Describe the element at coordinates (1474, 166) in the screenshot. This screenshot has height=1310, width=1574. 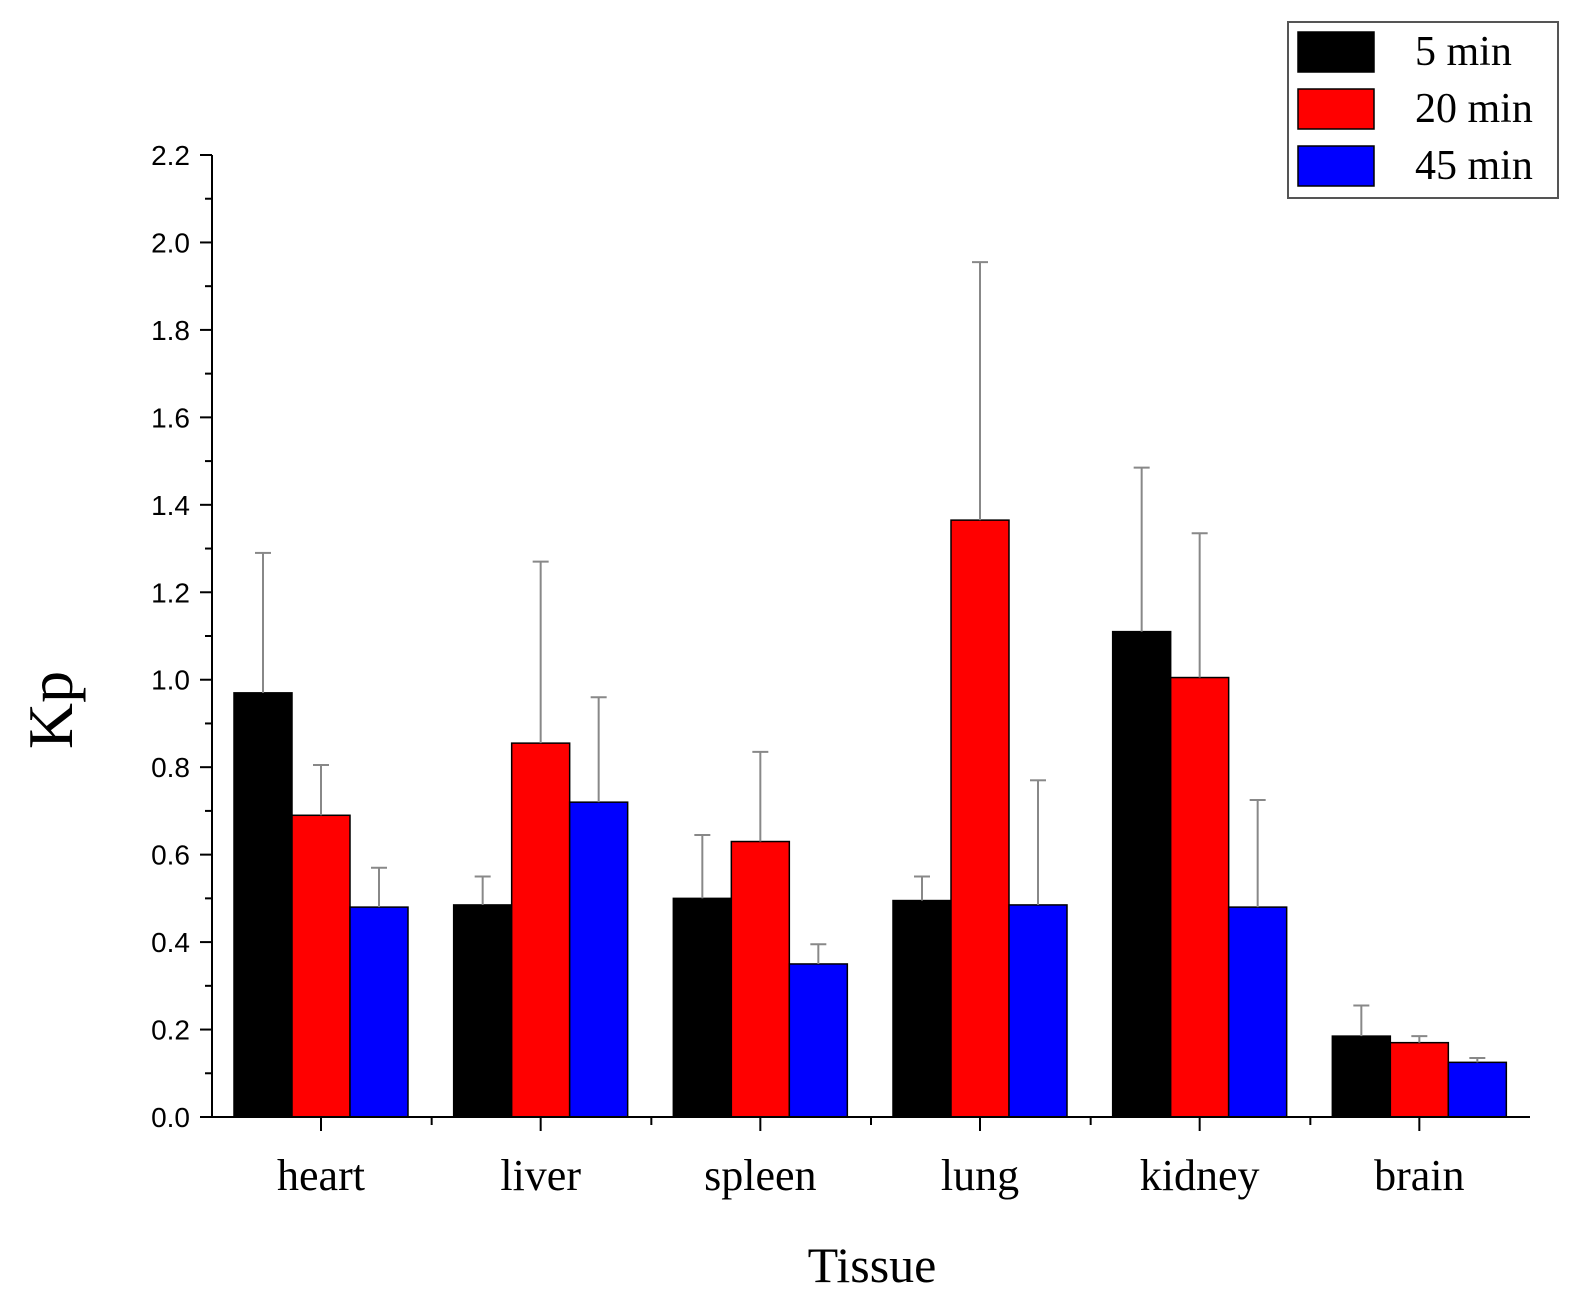
I see `legend-label: 45 min` at that location.